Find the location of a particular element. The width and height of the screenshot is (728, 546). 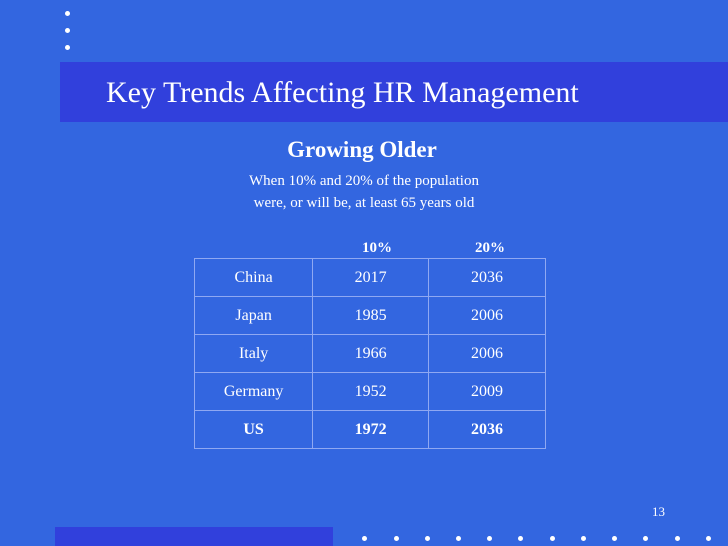

country-cell: US is located at coordinates (253, 429).